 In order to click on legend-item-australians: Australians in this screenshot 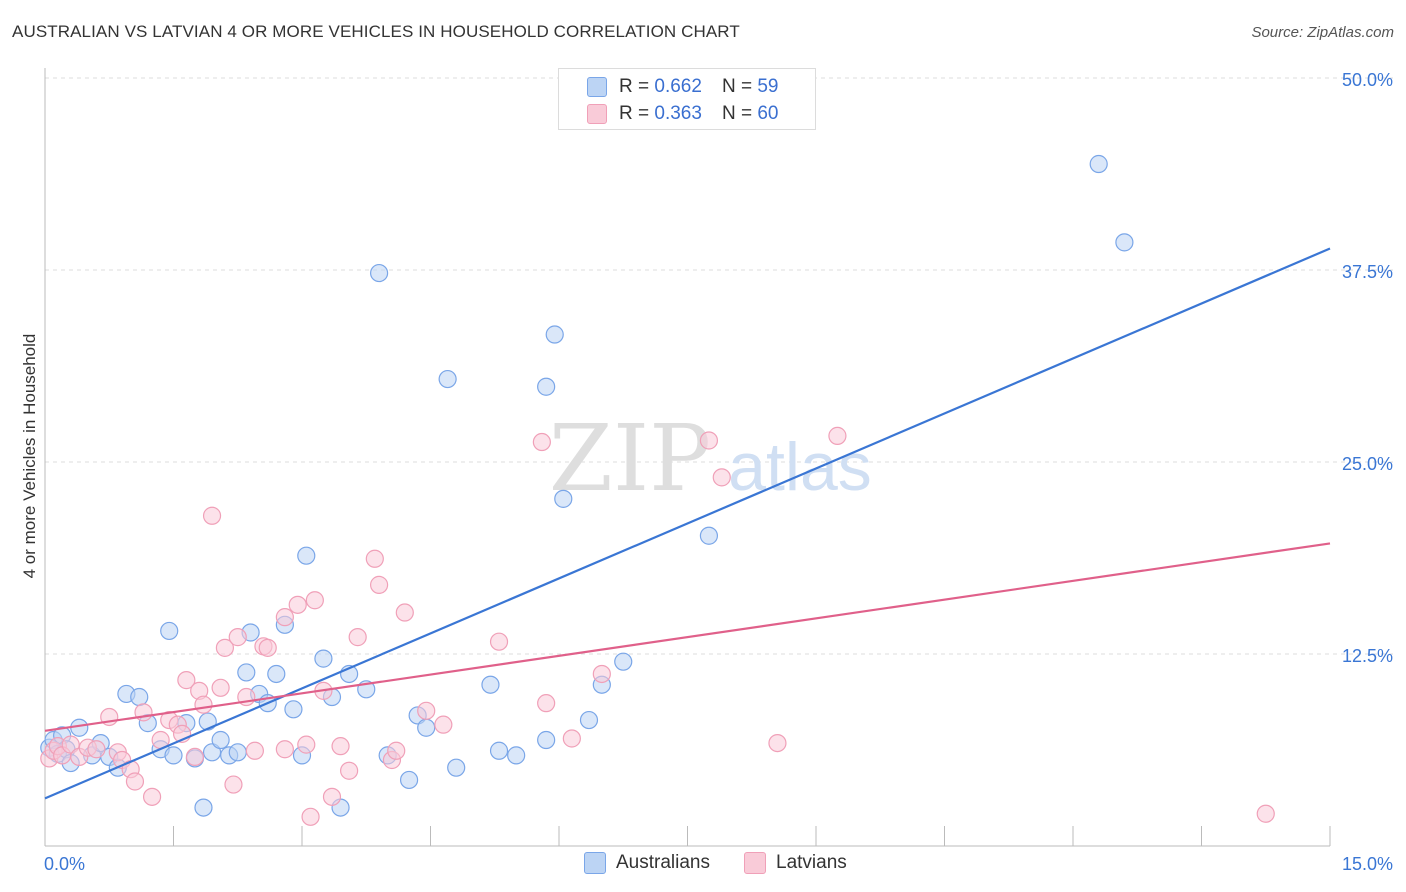, I will do `click(647, 863)`.